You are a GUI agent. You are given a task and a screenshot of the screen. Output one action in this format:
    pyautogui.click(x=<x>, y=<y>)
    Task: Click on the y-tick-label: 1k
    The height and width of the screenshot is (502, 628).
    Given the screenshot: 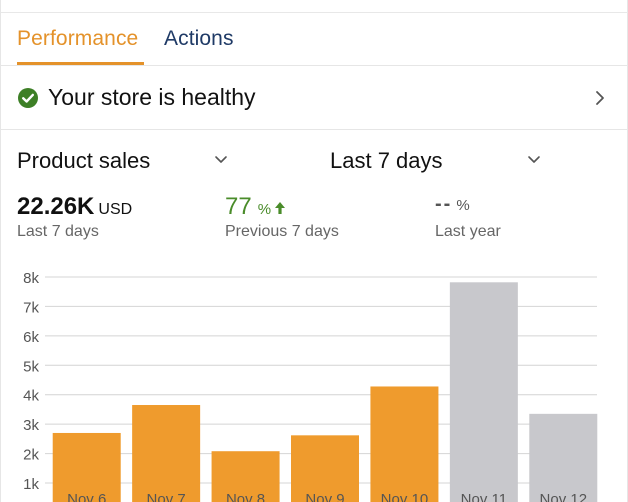 What is the action you would take?
    pyautogui.click(x=31, y=484)
    